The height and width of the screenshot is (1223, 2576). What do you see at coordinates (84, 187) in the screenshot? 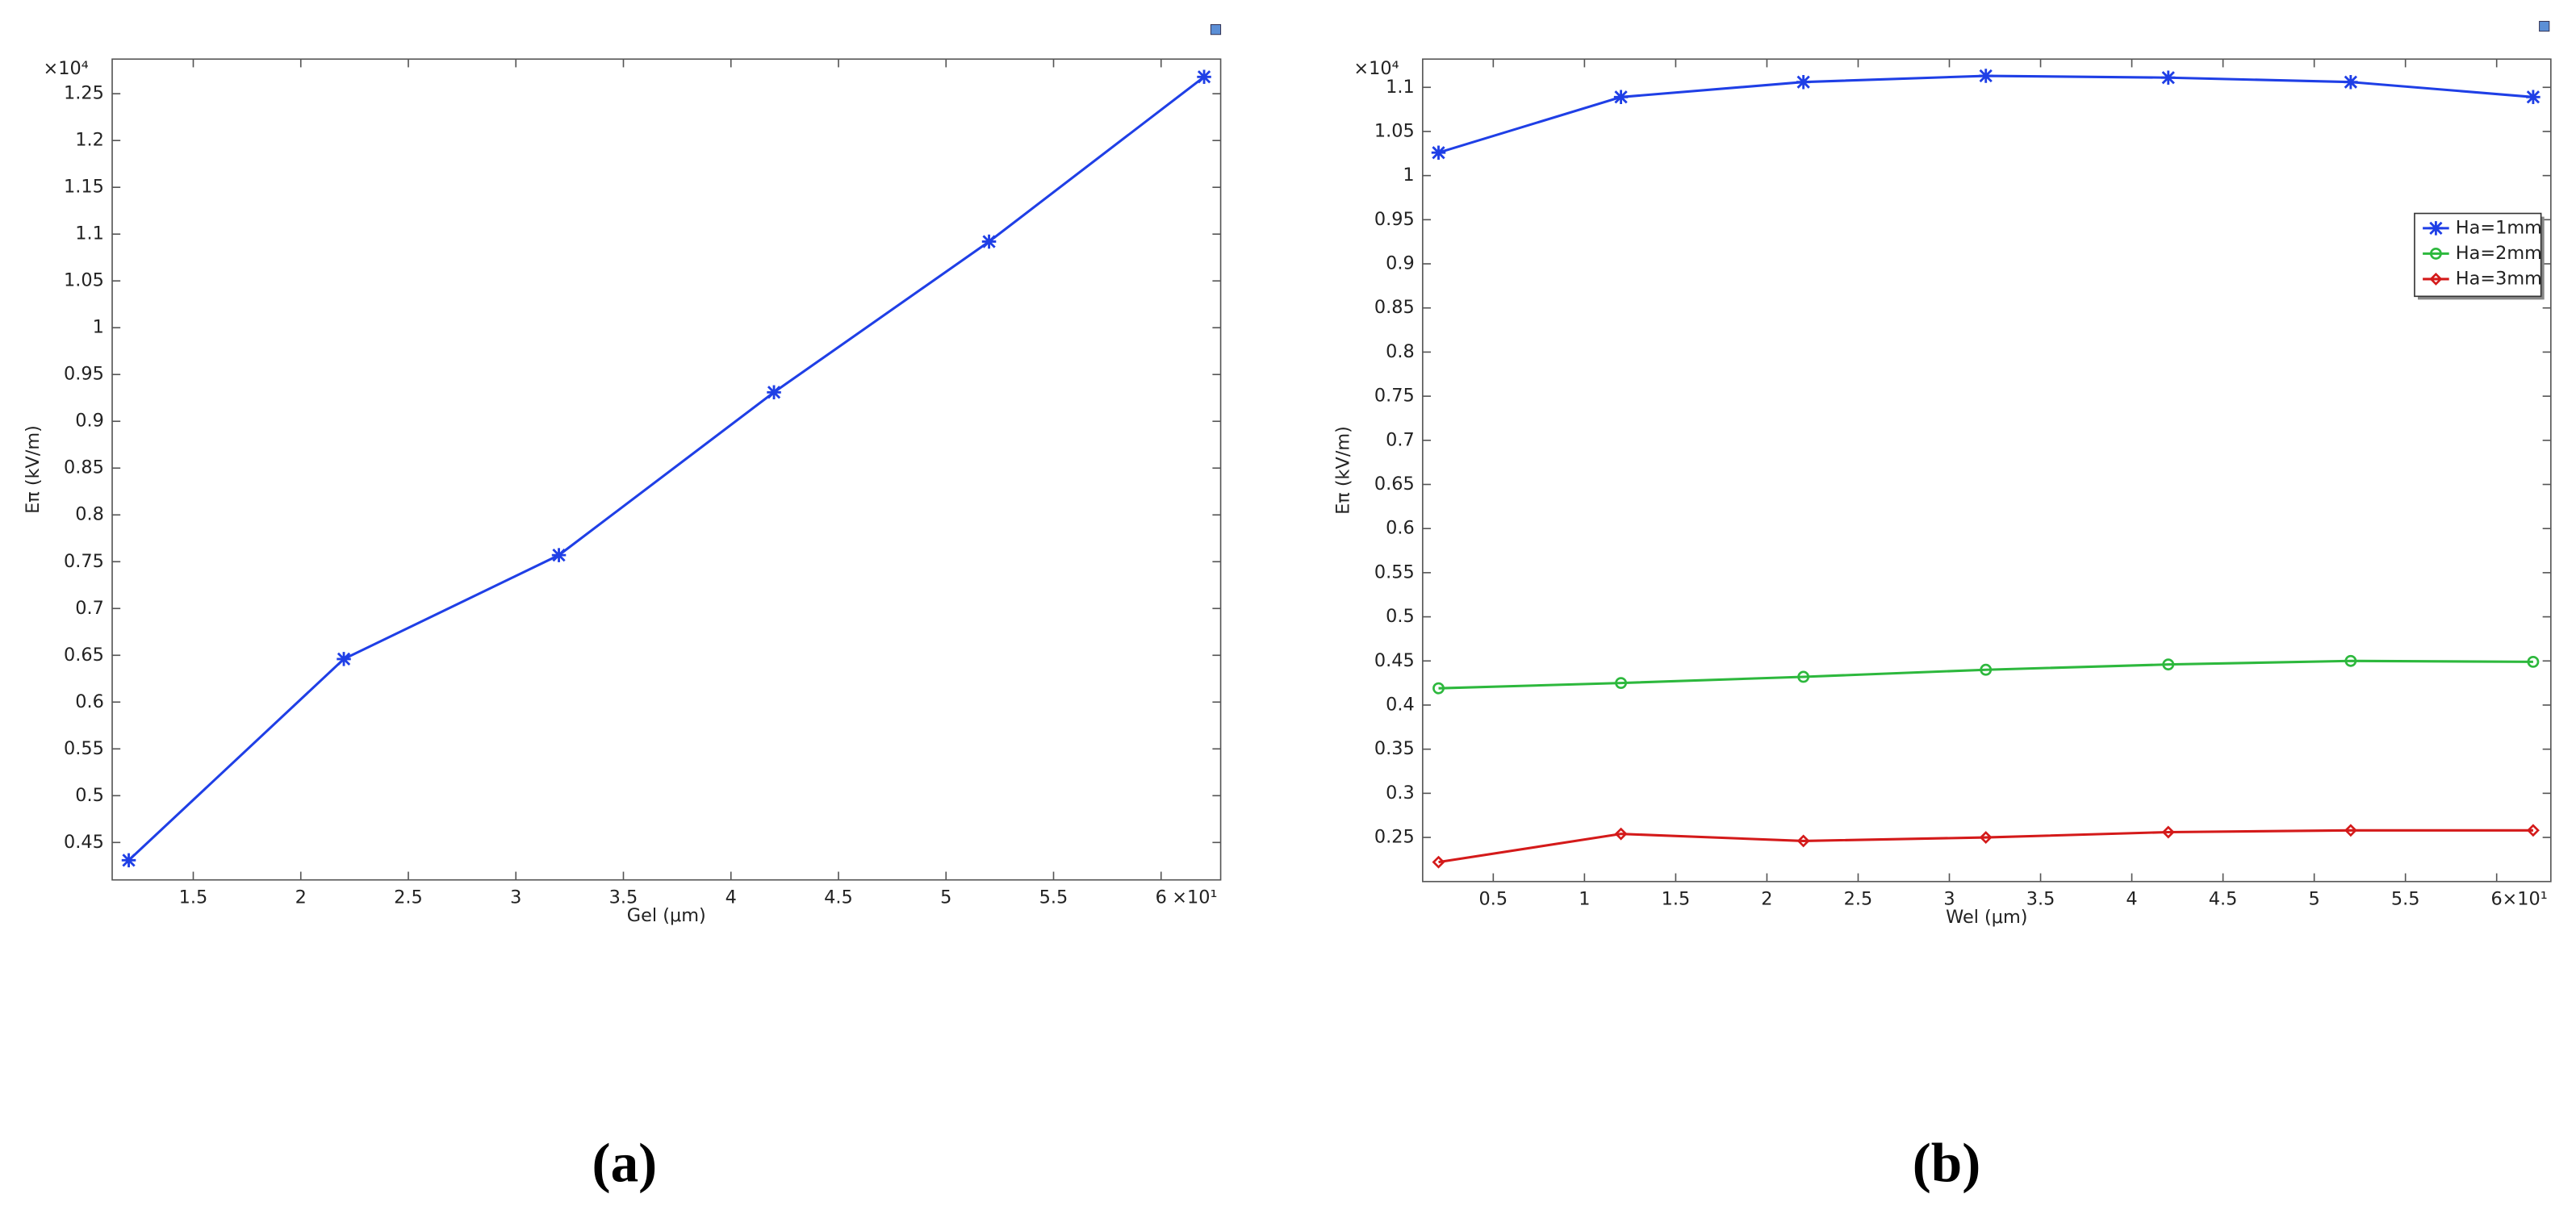
I see `y-tick-label: 1.15` at bounding box center [84, 187].